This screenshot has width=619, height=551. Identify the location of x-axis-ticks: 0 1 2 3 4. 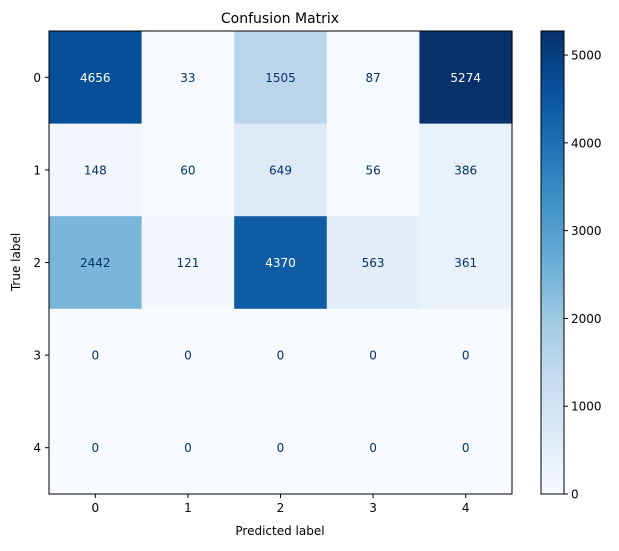
(280, 504).